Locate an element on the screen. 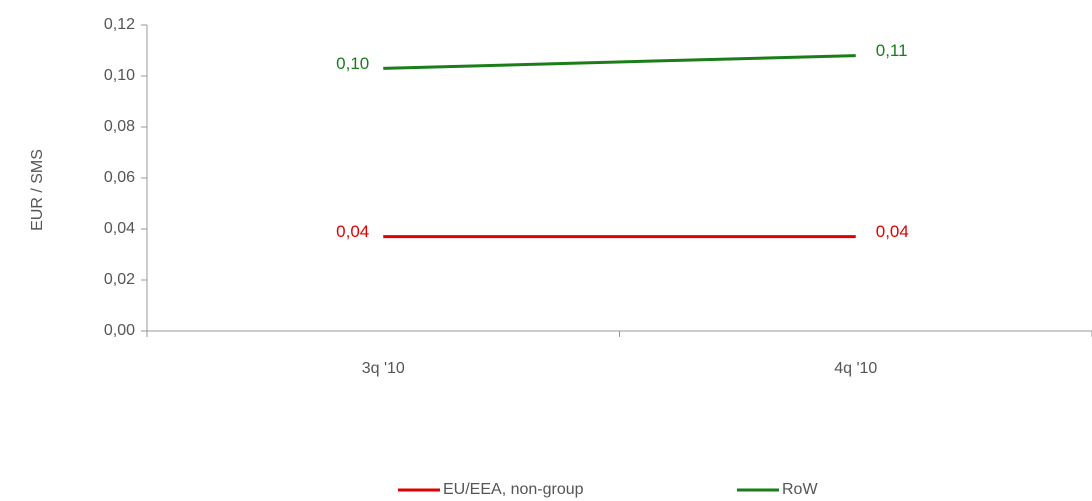  legend-label: EU/EEA, non-group is located at coordinates (513, 489).